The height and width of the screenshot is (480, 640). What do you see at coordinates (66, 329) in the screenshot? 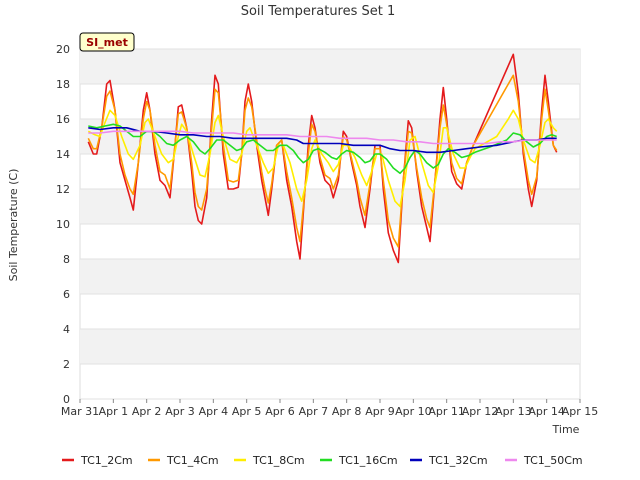
I see `y-tick-label: 4` at bounding box center [66, 329].